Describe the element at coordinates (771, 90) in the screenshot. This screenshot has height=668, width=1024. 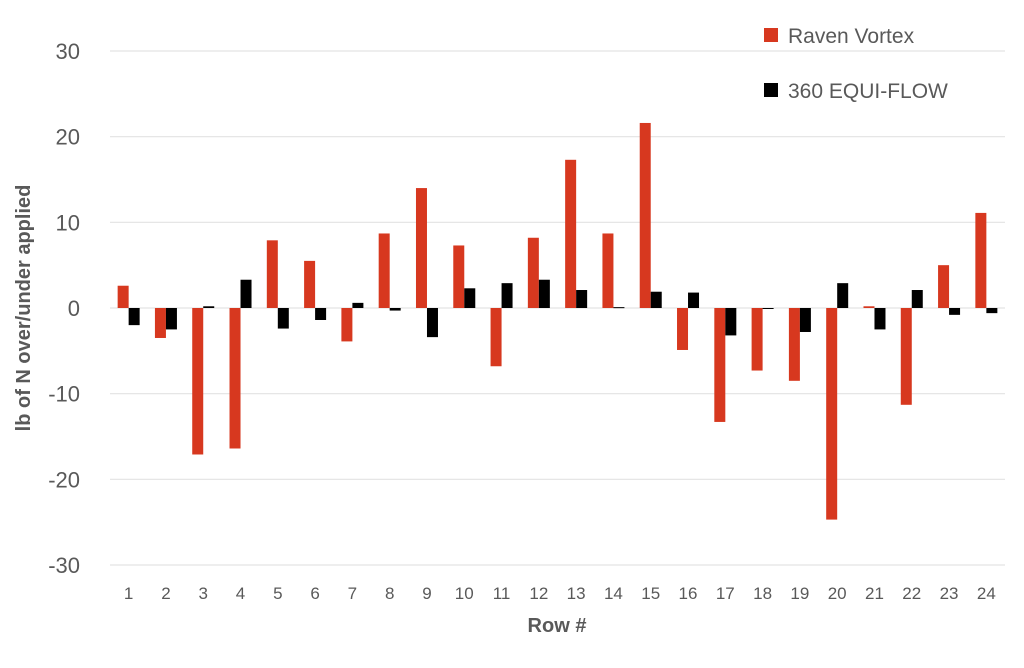
I see `legend-swatch-360-equi-flow` at that location.